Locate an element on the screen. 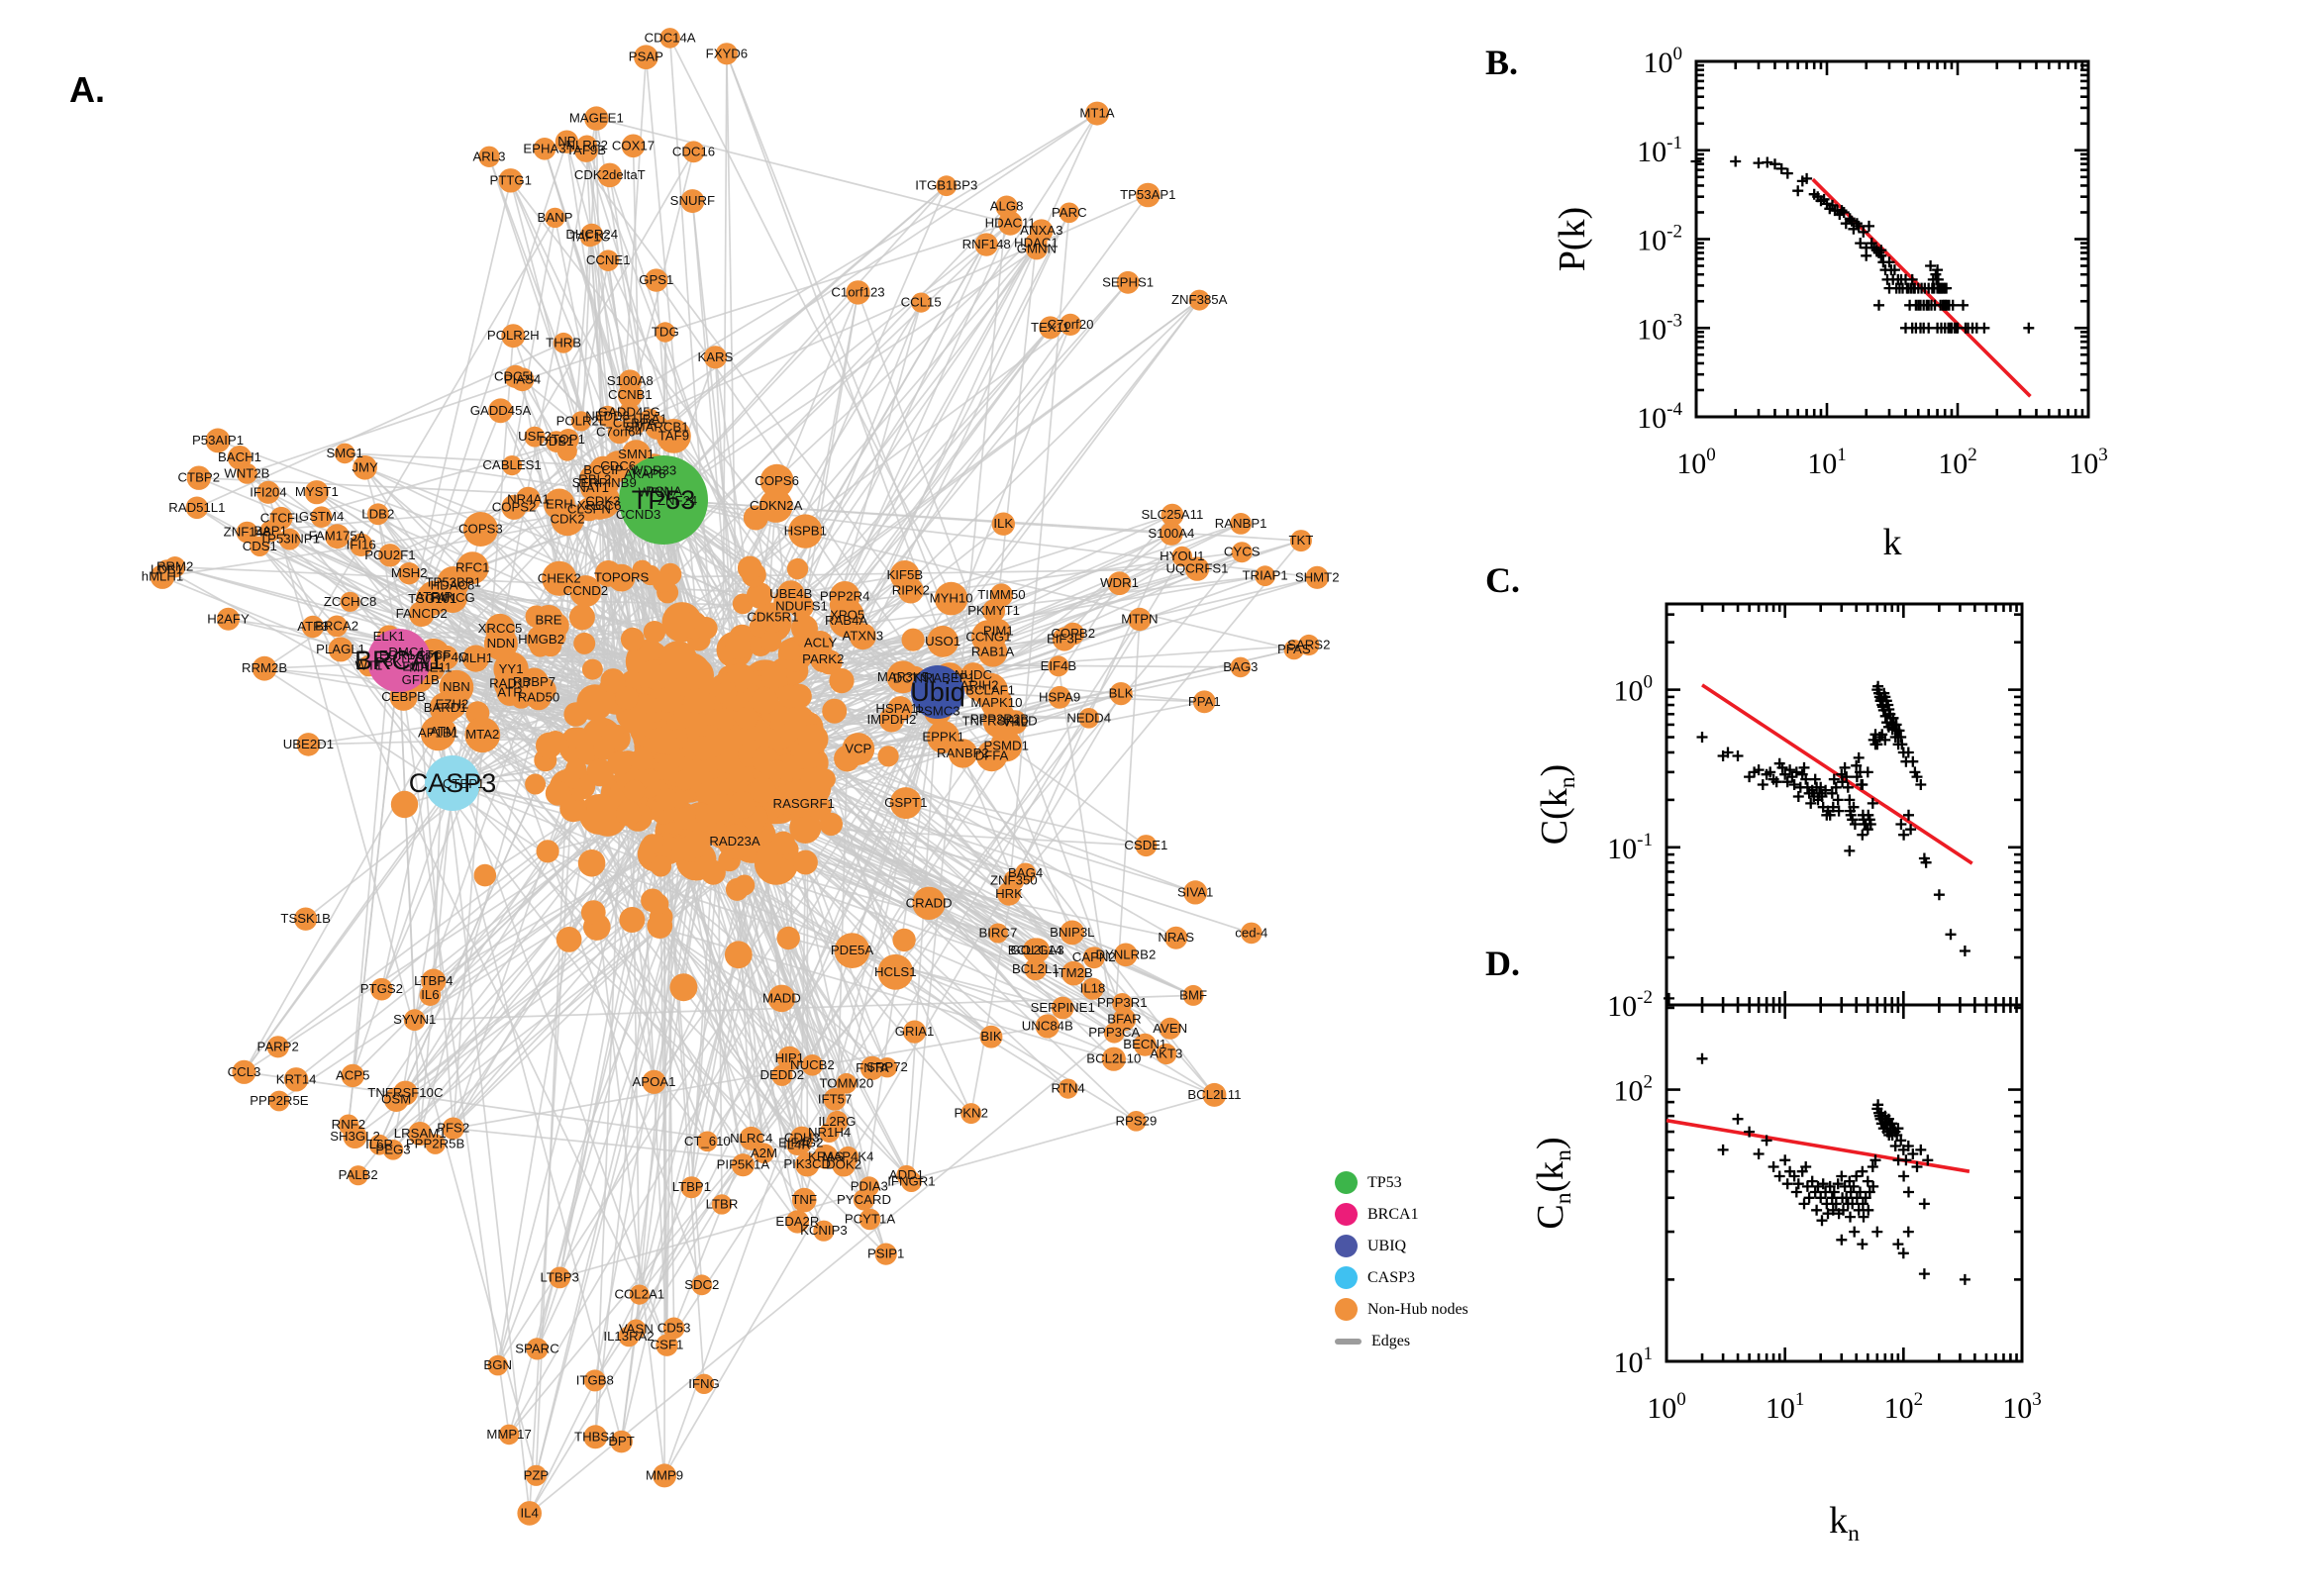 The image size is (2323, 1596). gene-label: FXYD6 is located at coordinates (728, 53).